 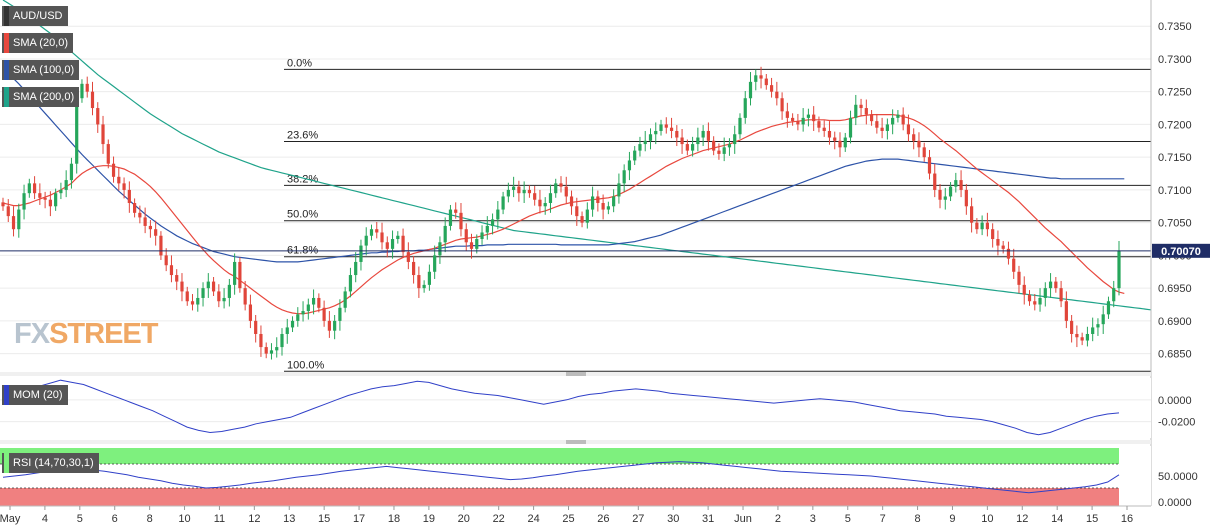 What do you see at coordinates (38, 43) in the screenshot?
I see `legend-sma20: SMA (20,0)` at bounding box center [38, 43].